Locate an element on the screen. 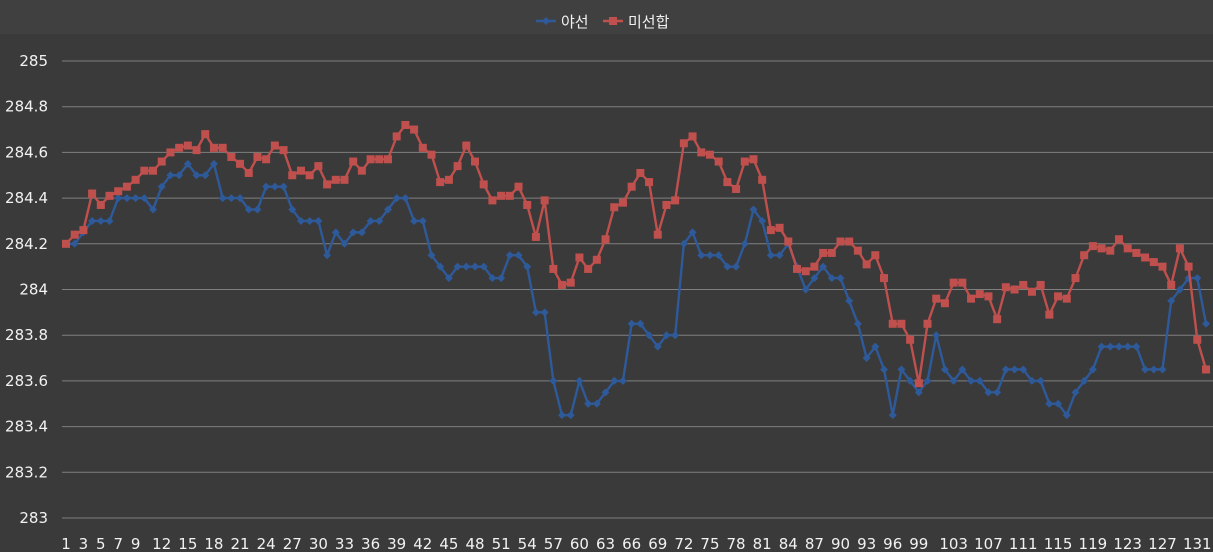 This screenshot has height=552, width=1213. x-tick-label: 103 is located at coordinates (953, 543).